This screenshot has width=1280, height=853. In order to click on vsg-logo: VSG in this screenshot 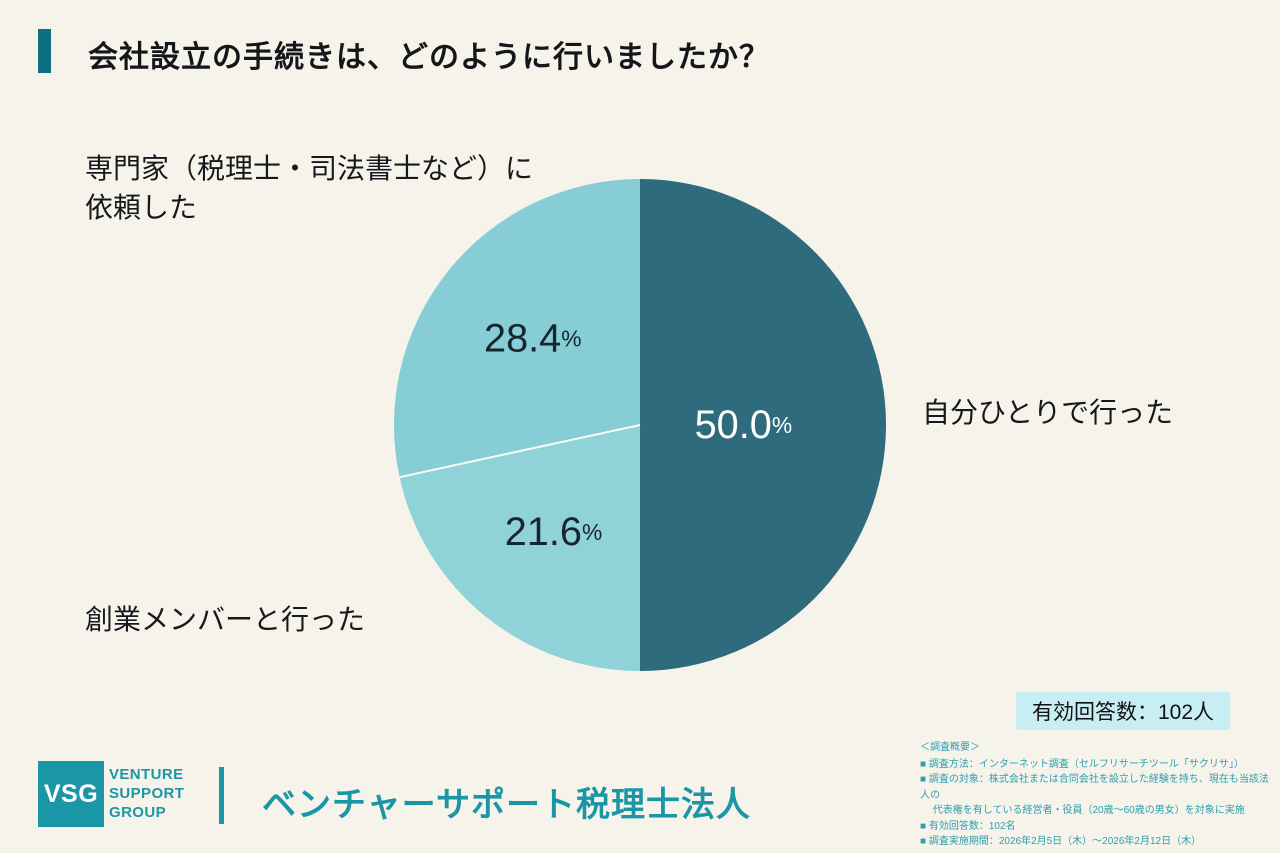, I will do `click(71, 794)`.